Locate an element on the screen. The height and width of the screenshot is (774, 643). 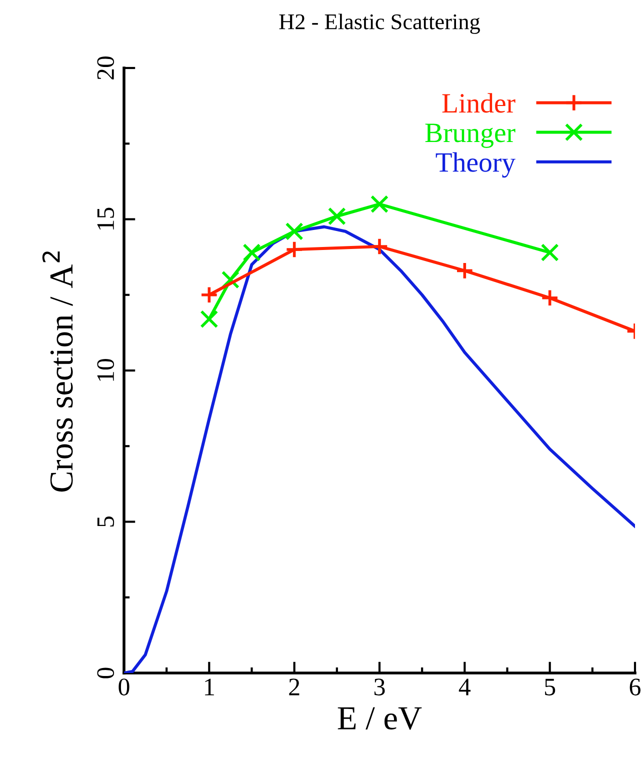
x-tick-label: 5 is located at coordinates (550, 687).